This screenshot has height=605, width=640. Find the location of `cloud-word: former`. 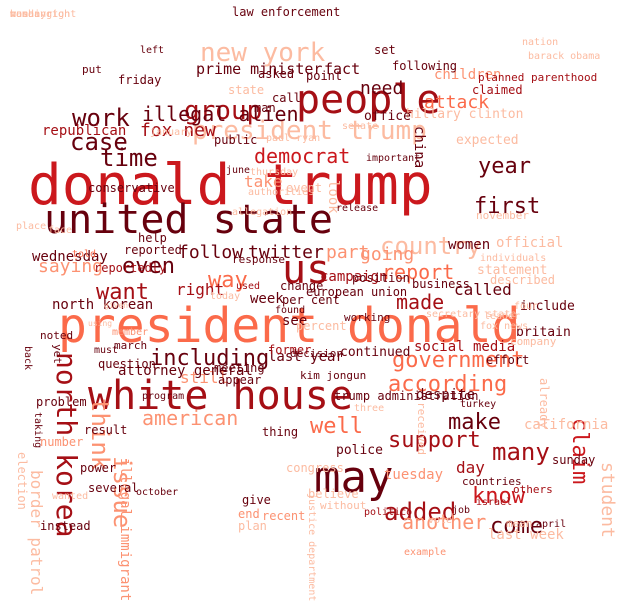

cloud-word: former is located at coordinates (290, 350).